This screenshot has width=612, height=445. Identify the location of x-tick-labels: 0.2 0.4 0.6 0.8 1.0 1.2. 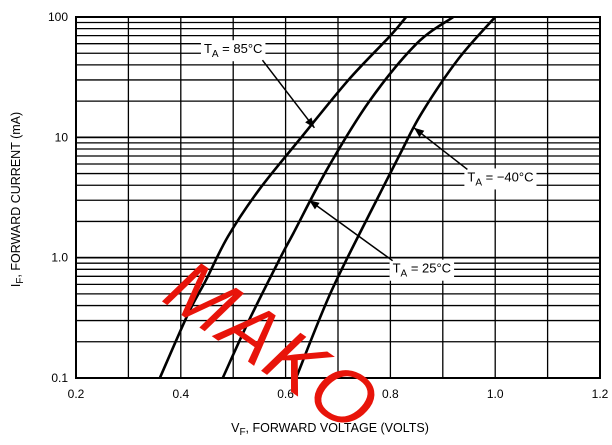
(338, 394).